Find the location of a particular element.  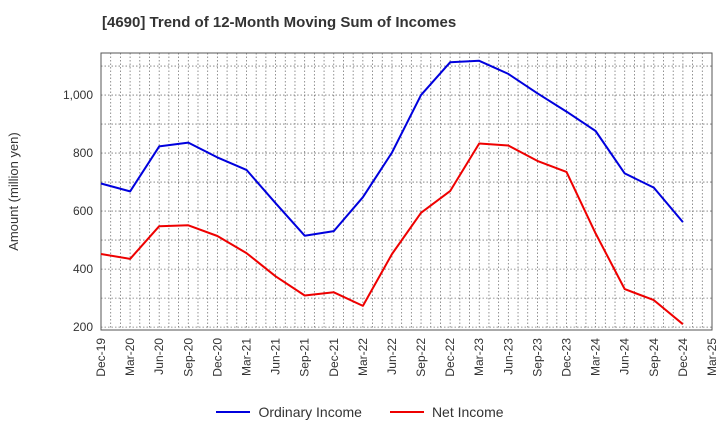

x-tick-label: Mar-24 is located at coordinates (596, 357).